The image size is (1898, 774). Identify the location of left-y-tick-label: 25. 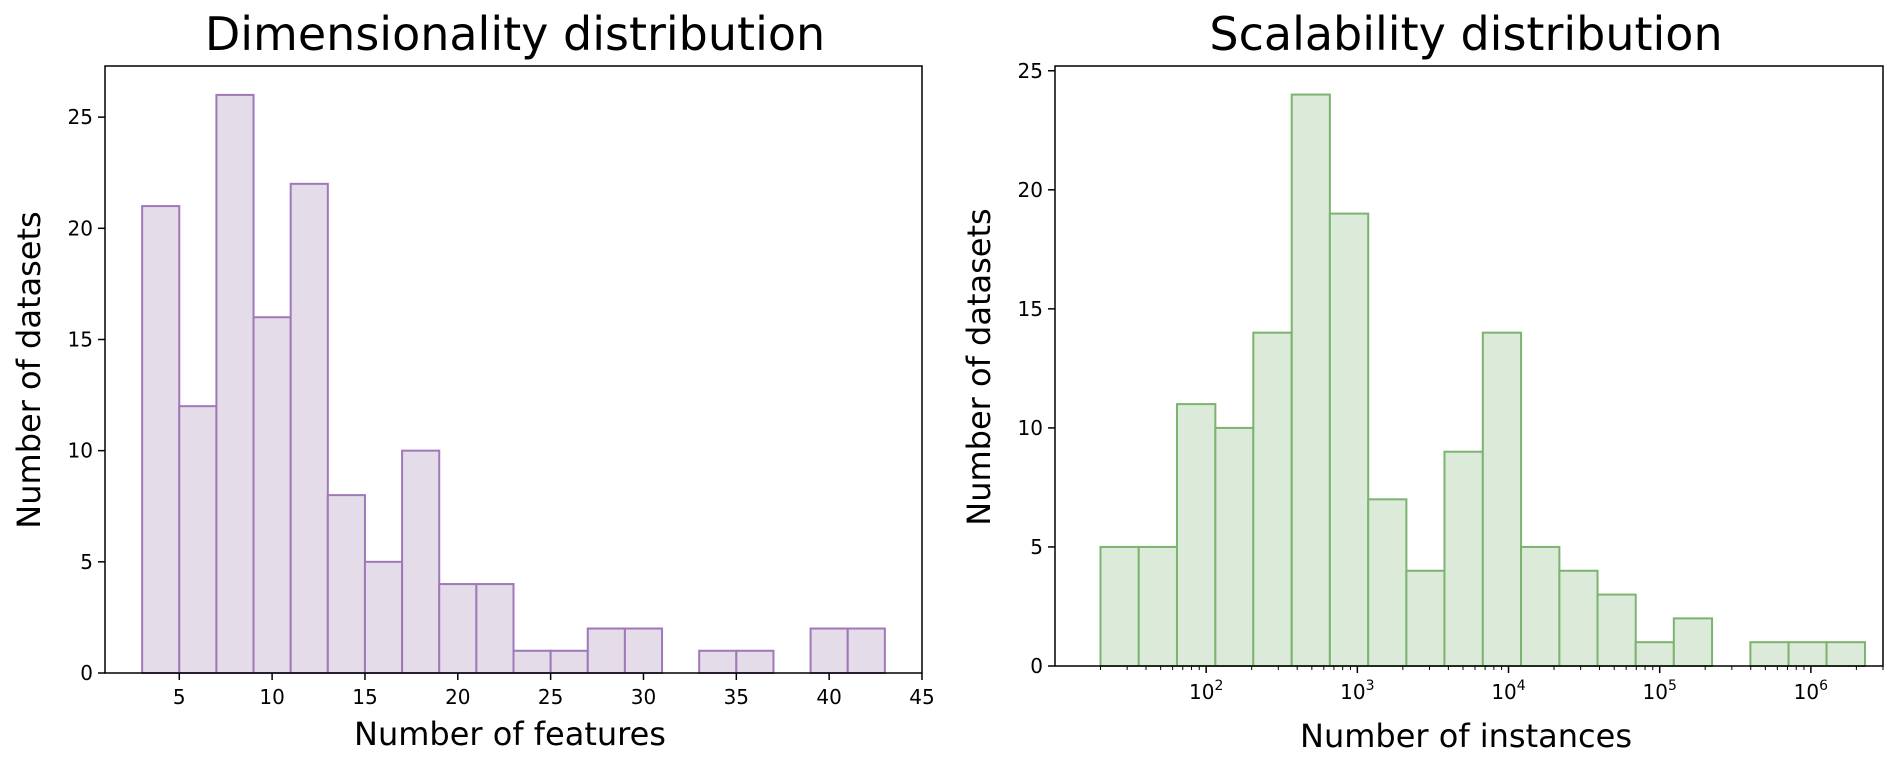
(80, 117).